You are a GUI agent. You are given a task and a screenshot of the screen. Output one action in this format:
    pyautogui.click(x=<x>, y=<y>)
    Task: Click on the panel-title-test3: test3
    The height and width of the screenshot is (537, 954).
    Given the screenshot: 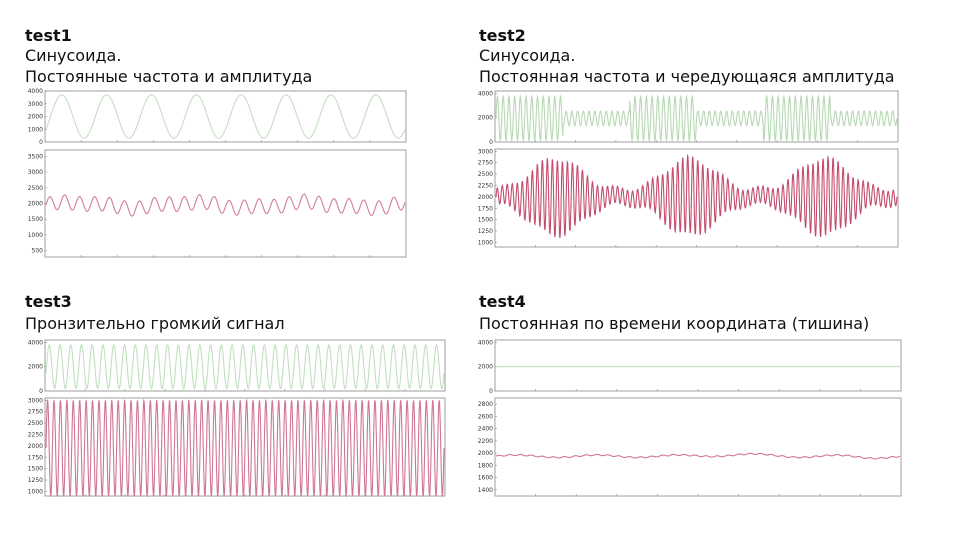 What is the action you would take?
    pyautogui.click(x=48, y=301)
    